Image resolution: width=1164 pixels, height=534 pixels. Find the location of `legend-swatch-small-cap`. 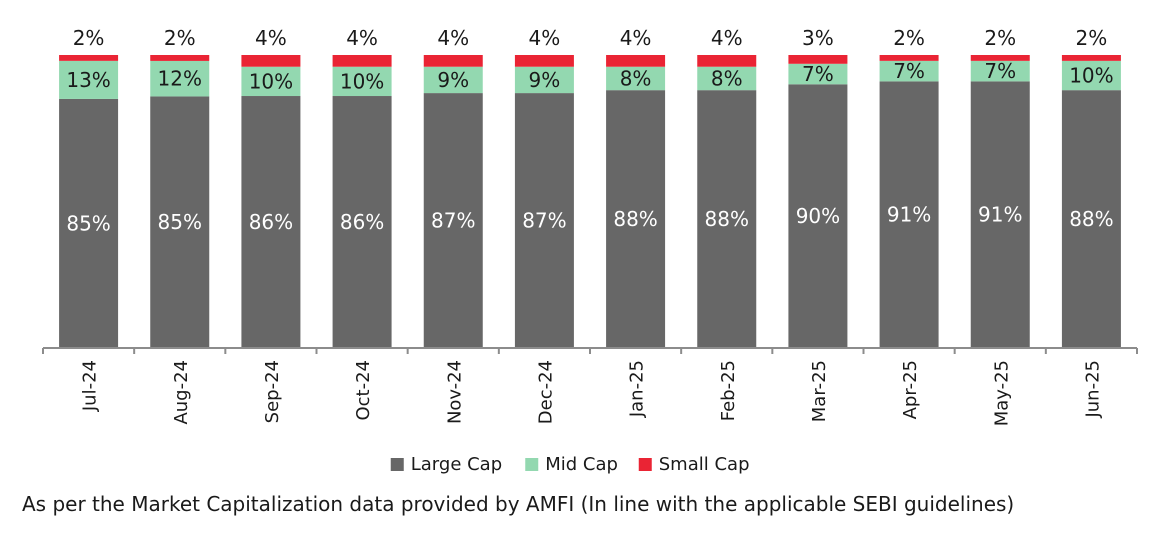

legend-swatch-small-cap is located at coordinates (645, 464).